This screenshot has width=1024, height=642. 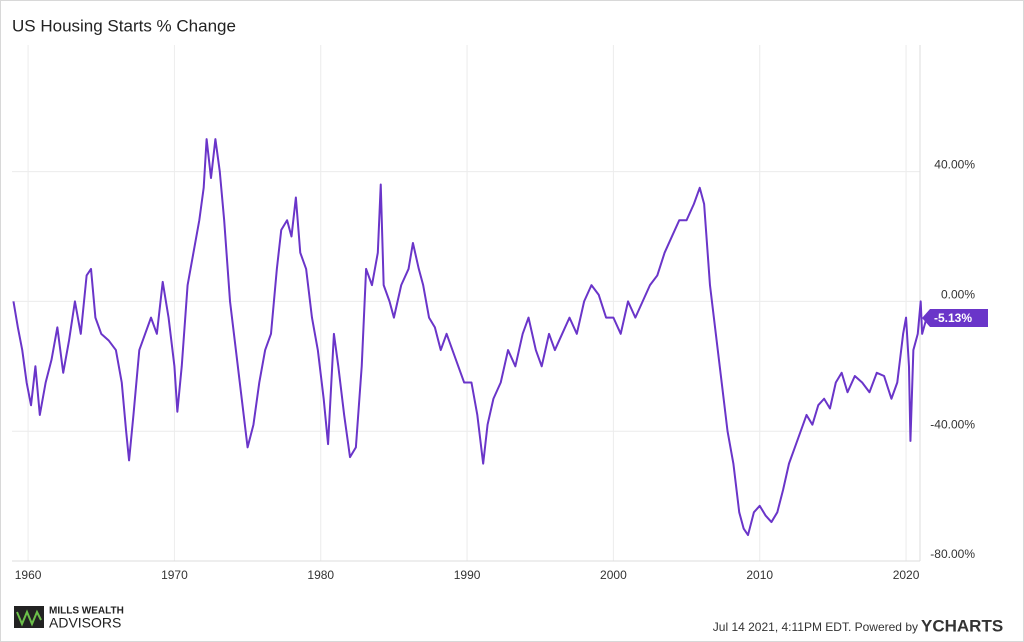 What do you see at coordinates (906, 575) in the screenshot?
I see `x-tick-label: 2020` at bounding box center [906, 575].